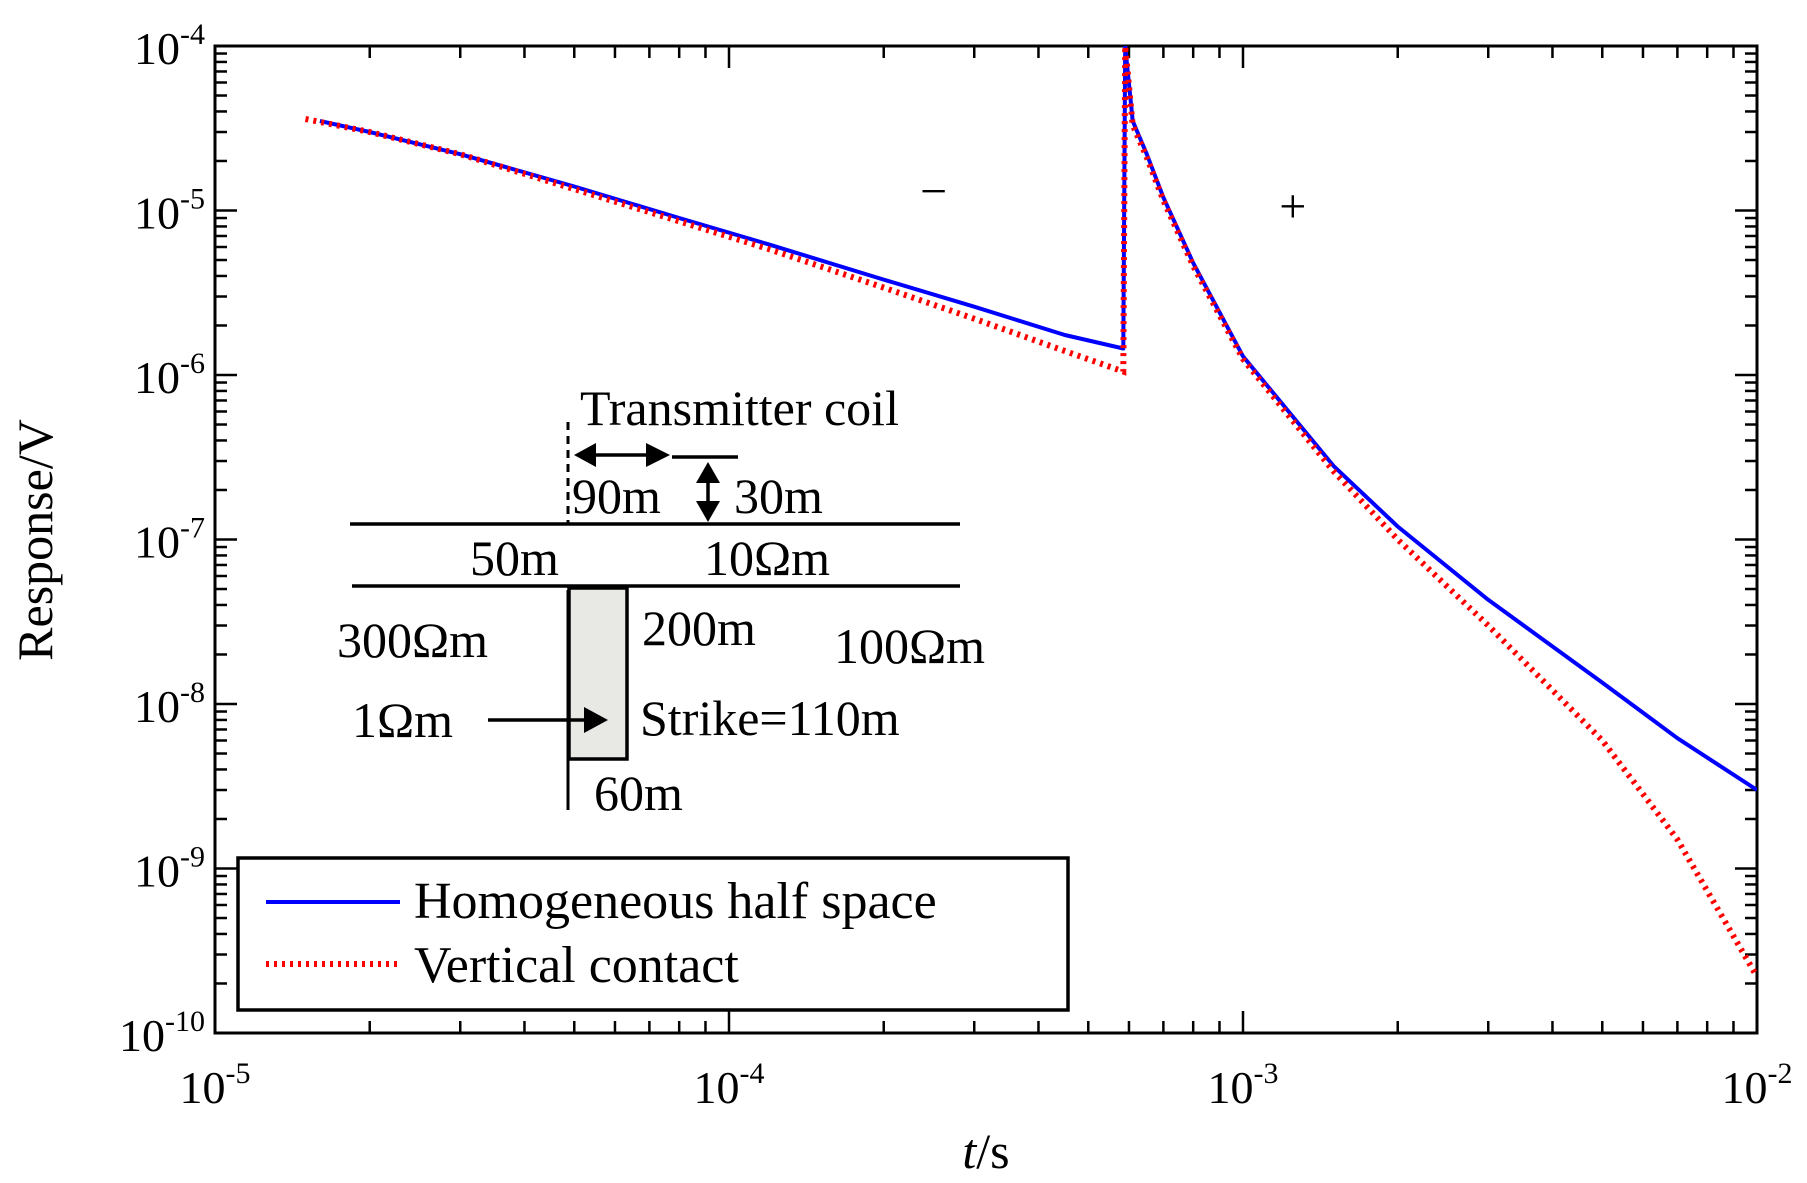 The width and height of the screenshot is (1807, 1183). Describe the element at coordinates (412, 640) in the screenshot. I see `left-resistivity-label: 300Ωm` at that location.